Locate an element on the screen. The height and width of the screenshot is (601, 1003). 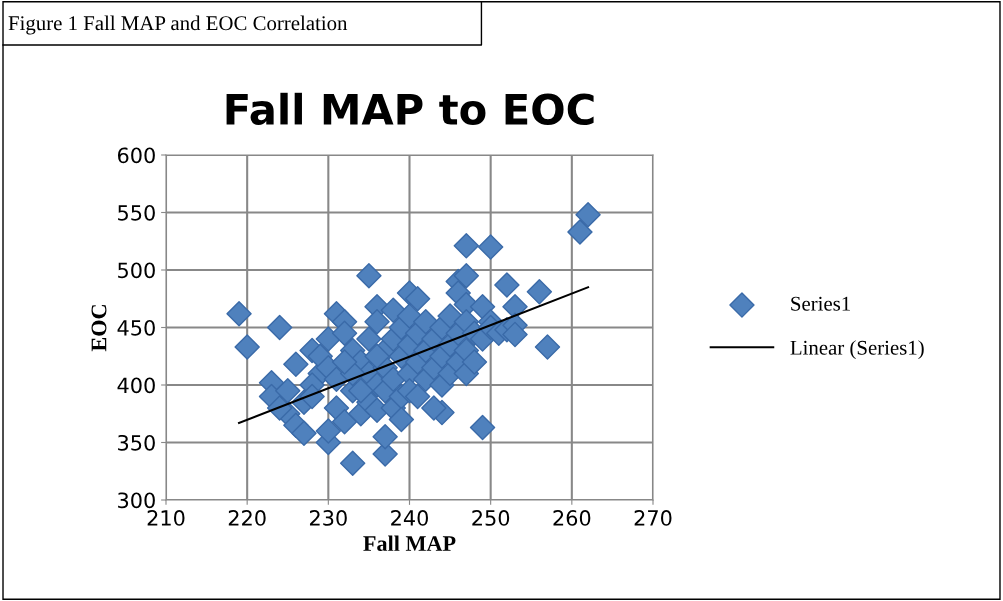
x-tick-label: 210 is located at coordinates (166, 518).